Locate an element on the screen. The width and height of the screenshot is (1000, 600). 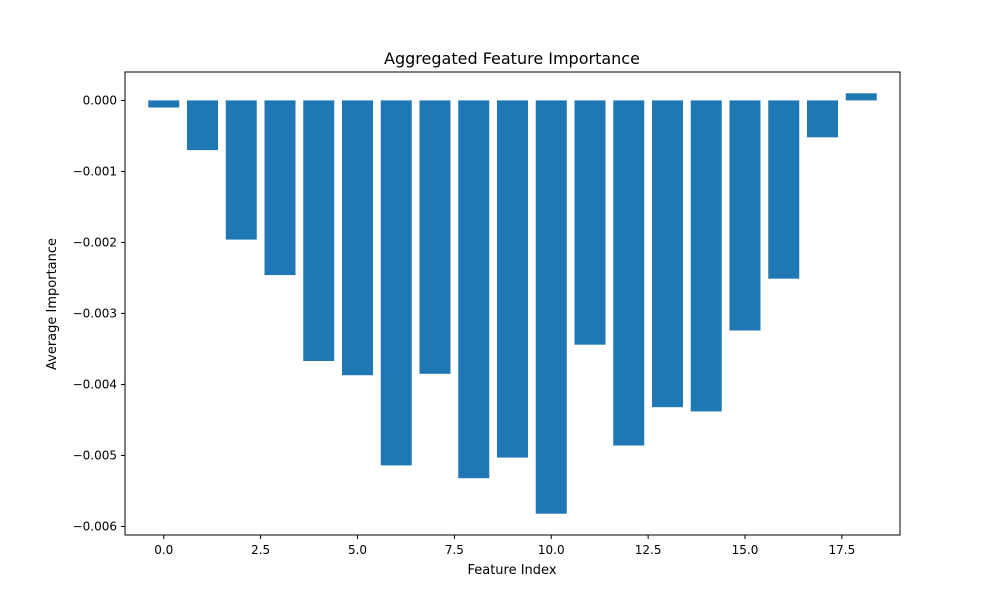
chart-title: Aggregated Feature Importance is located at coordinates (512, 58).